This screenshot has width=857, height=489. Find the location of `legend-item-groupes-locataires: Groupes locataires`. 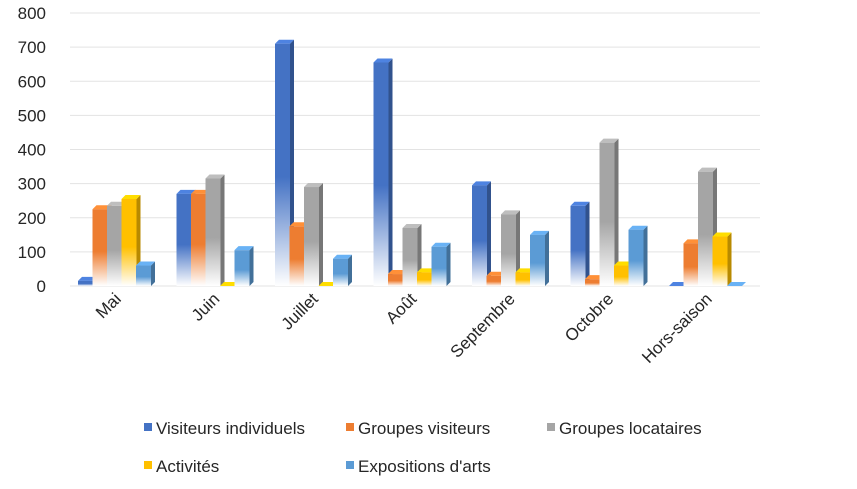

legend-item-groupes-locataires: Groupes locataires is located at coordinates (624, 428).